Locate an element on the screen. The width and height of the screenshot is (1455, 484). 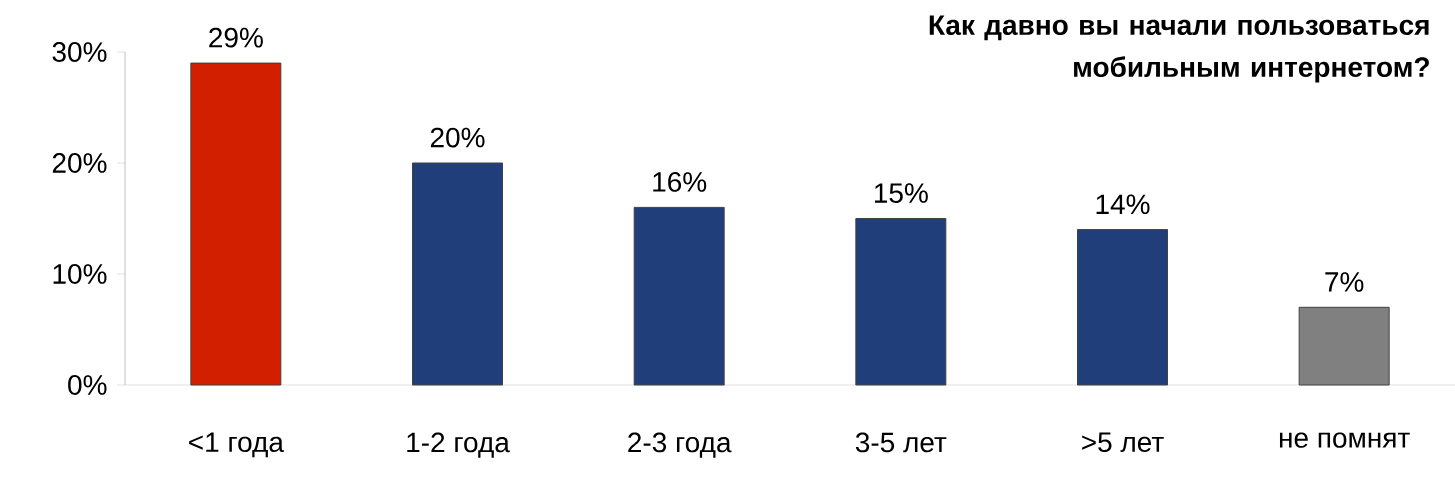
data-label: 16% is located at coordinates (680, 182).